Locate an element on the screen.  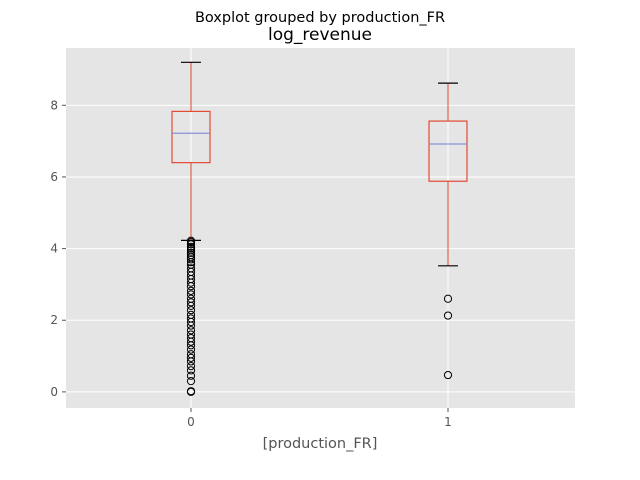
chart-title: log_revenue is located at coordinates (320, 35).